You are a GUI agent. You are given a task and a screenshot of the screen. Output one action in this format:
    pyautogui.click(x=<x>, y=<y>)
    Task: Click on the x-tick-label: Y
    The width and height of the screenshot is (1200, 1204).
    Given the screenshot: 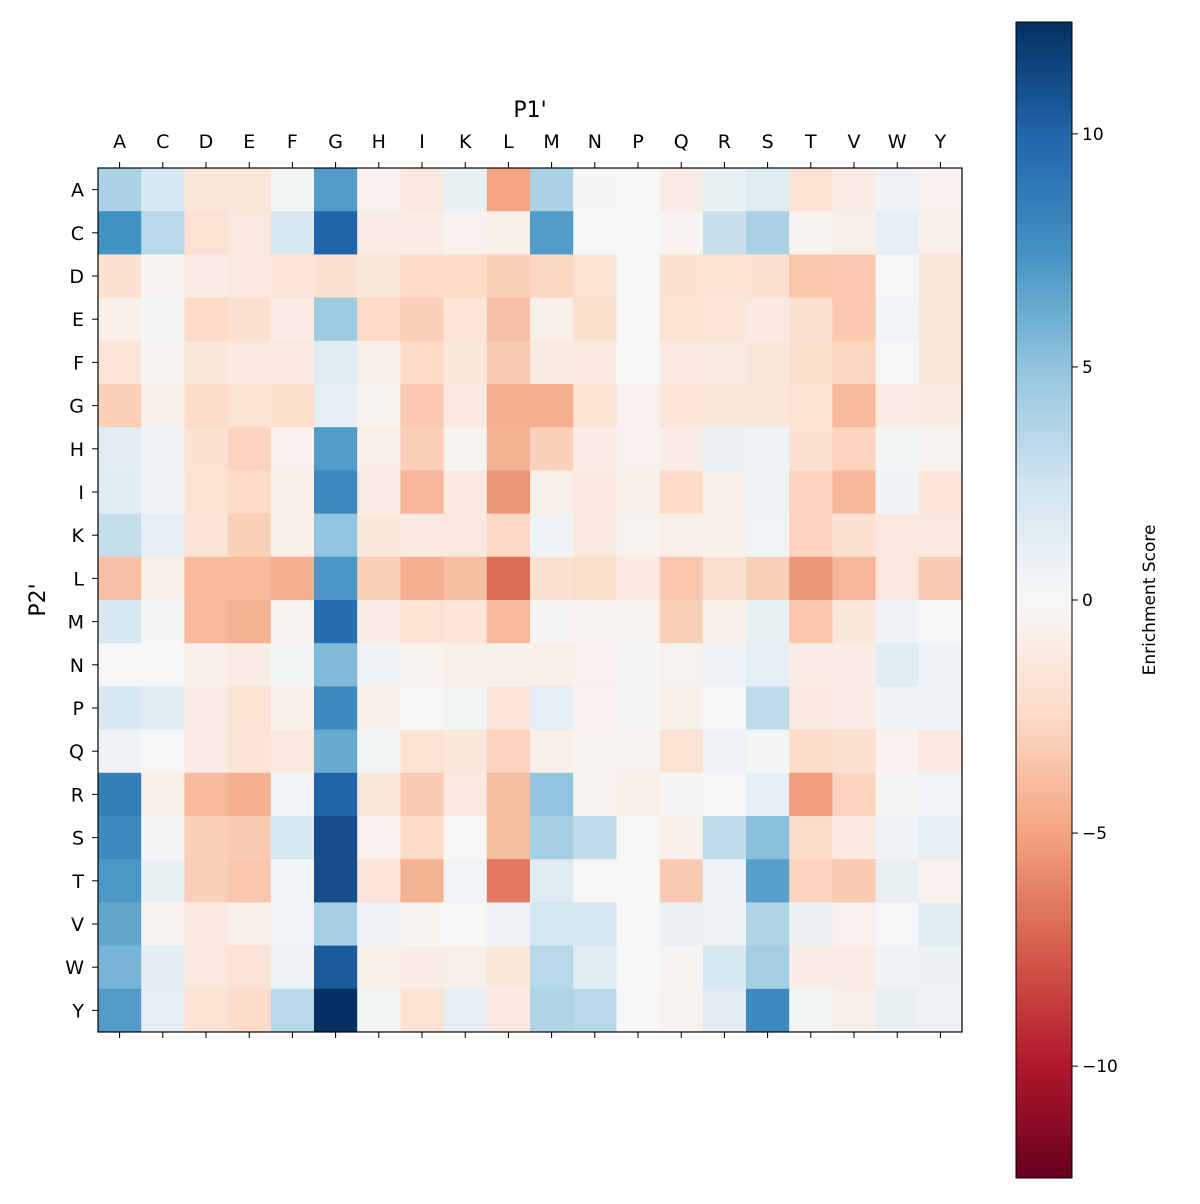 What is the action you would take?
    pyautogui.click(x=940, y=142)
    